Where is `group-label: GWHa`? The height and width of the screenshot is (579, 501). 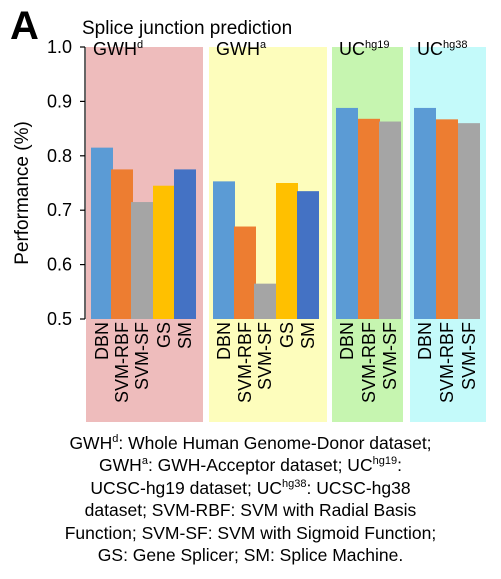
group-label: GWHa is located at coordinates (241, 49).